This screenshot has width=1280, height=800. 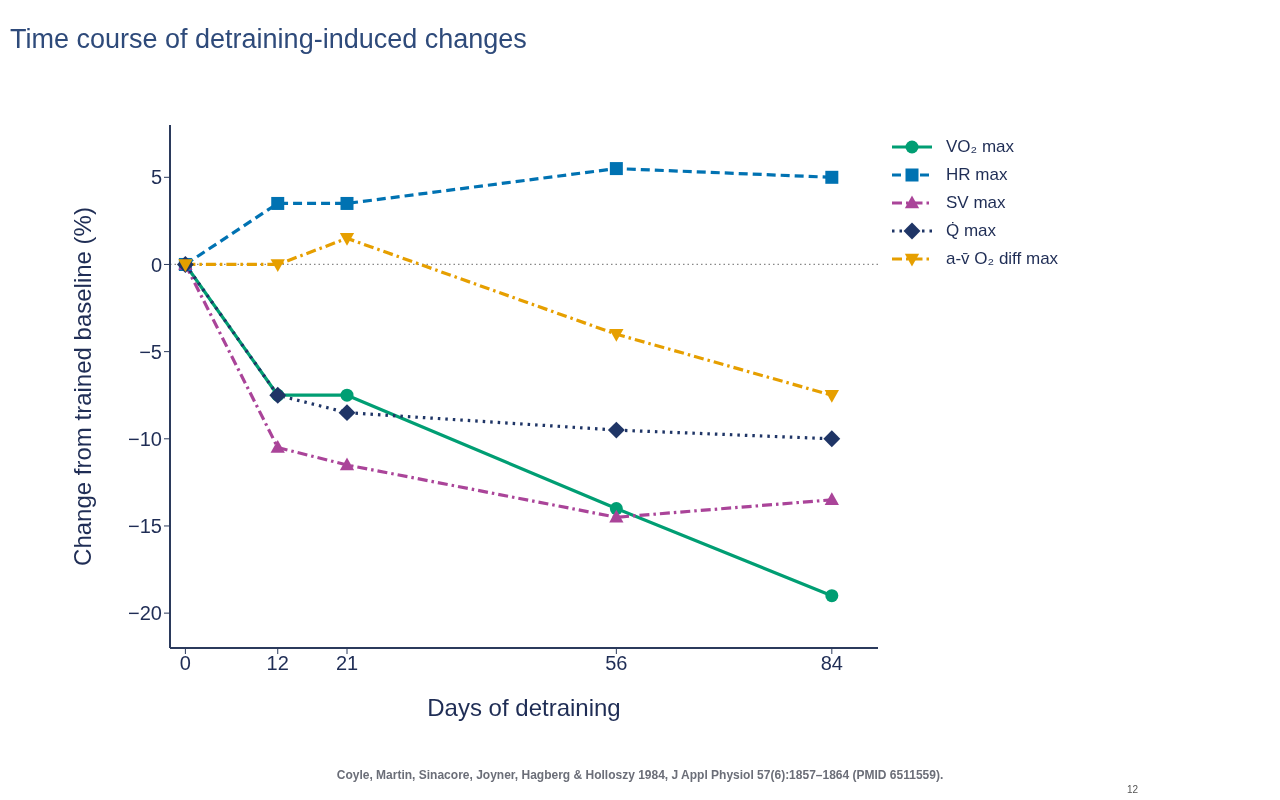 What do you see at coordinates (977, 175) in the screenshot?
I see `legend-label: HR max` at bounding box center [977, 175].